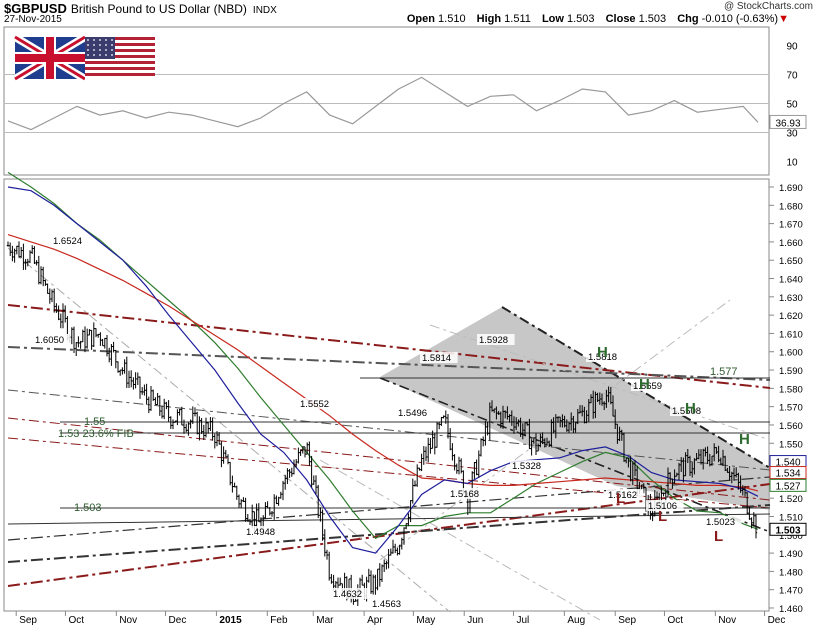 This screenshot has width=821, height=627. I want to click on svg-text: 1.540, so click(787, 463).